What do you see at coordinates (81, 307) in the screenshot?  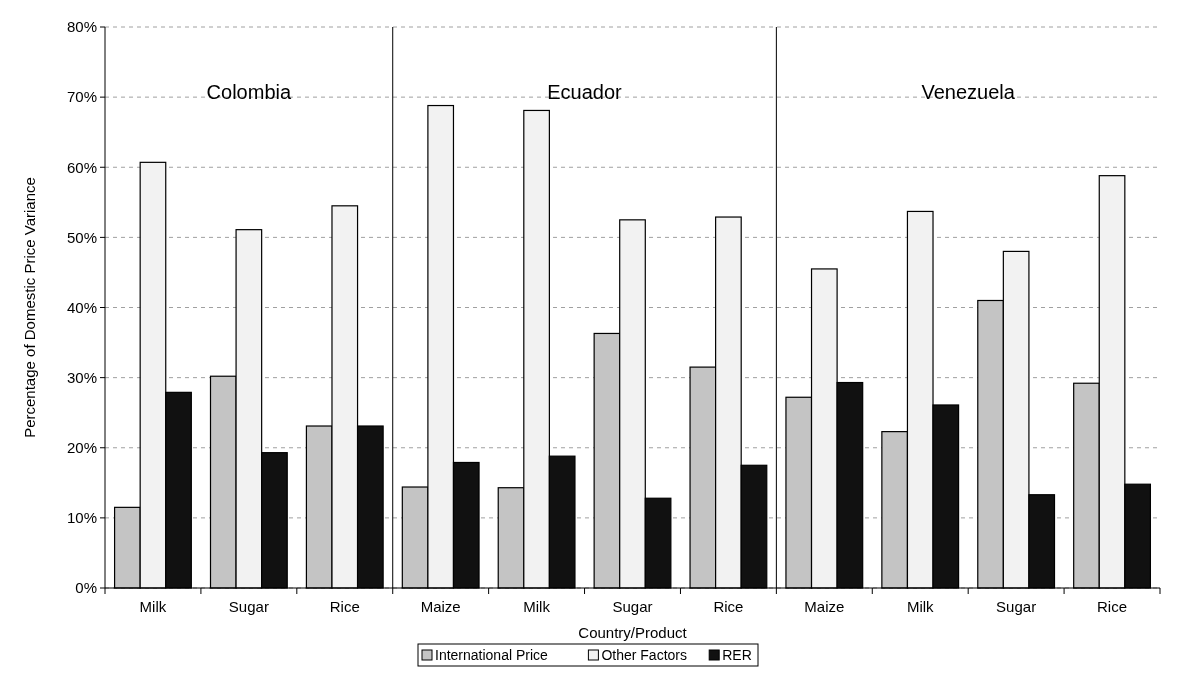 I see `y-tick-label: 40%` at bounding box center [81, 307].